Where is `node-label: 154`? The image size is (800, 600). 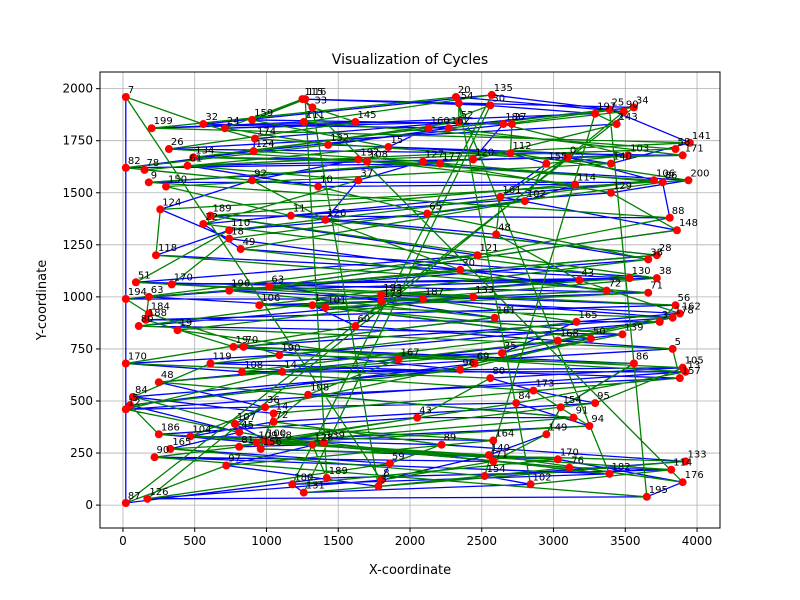 node-label: 154 is located at coordinates (496, 469).